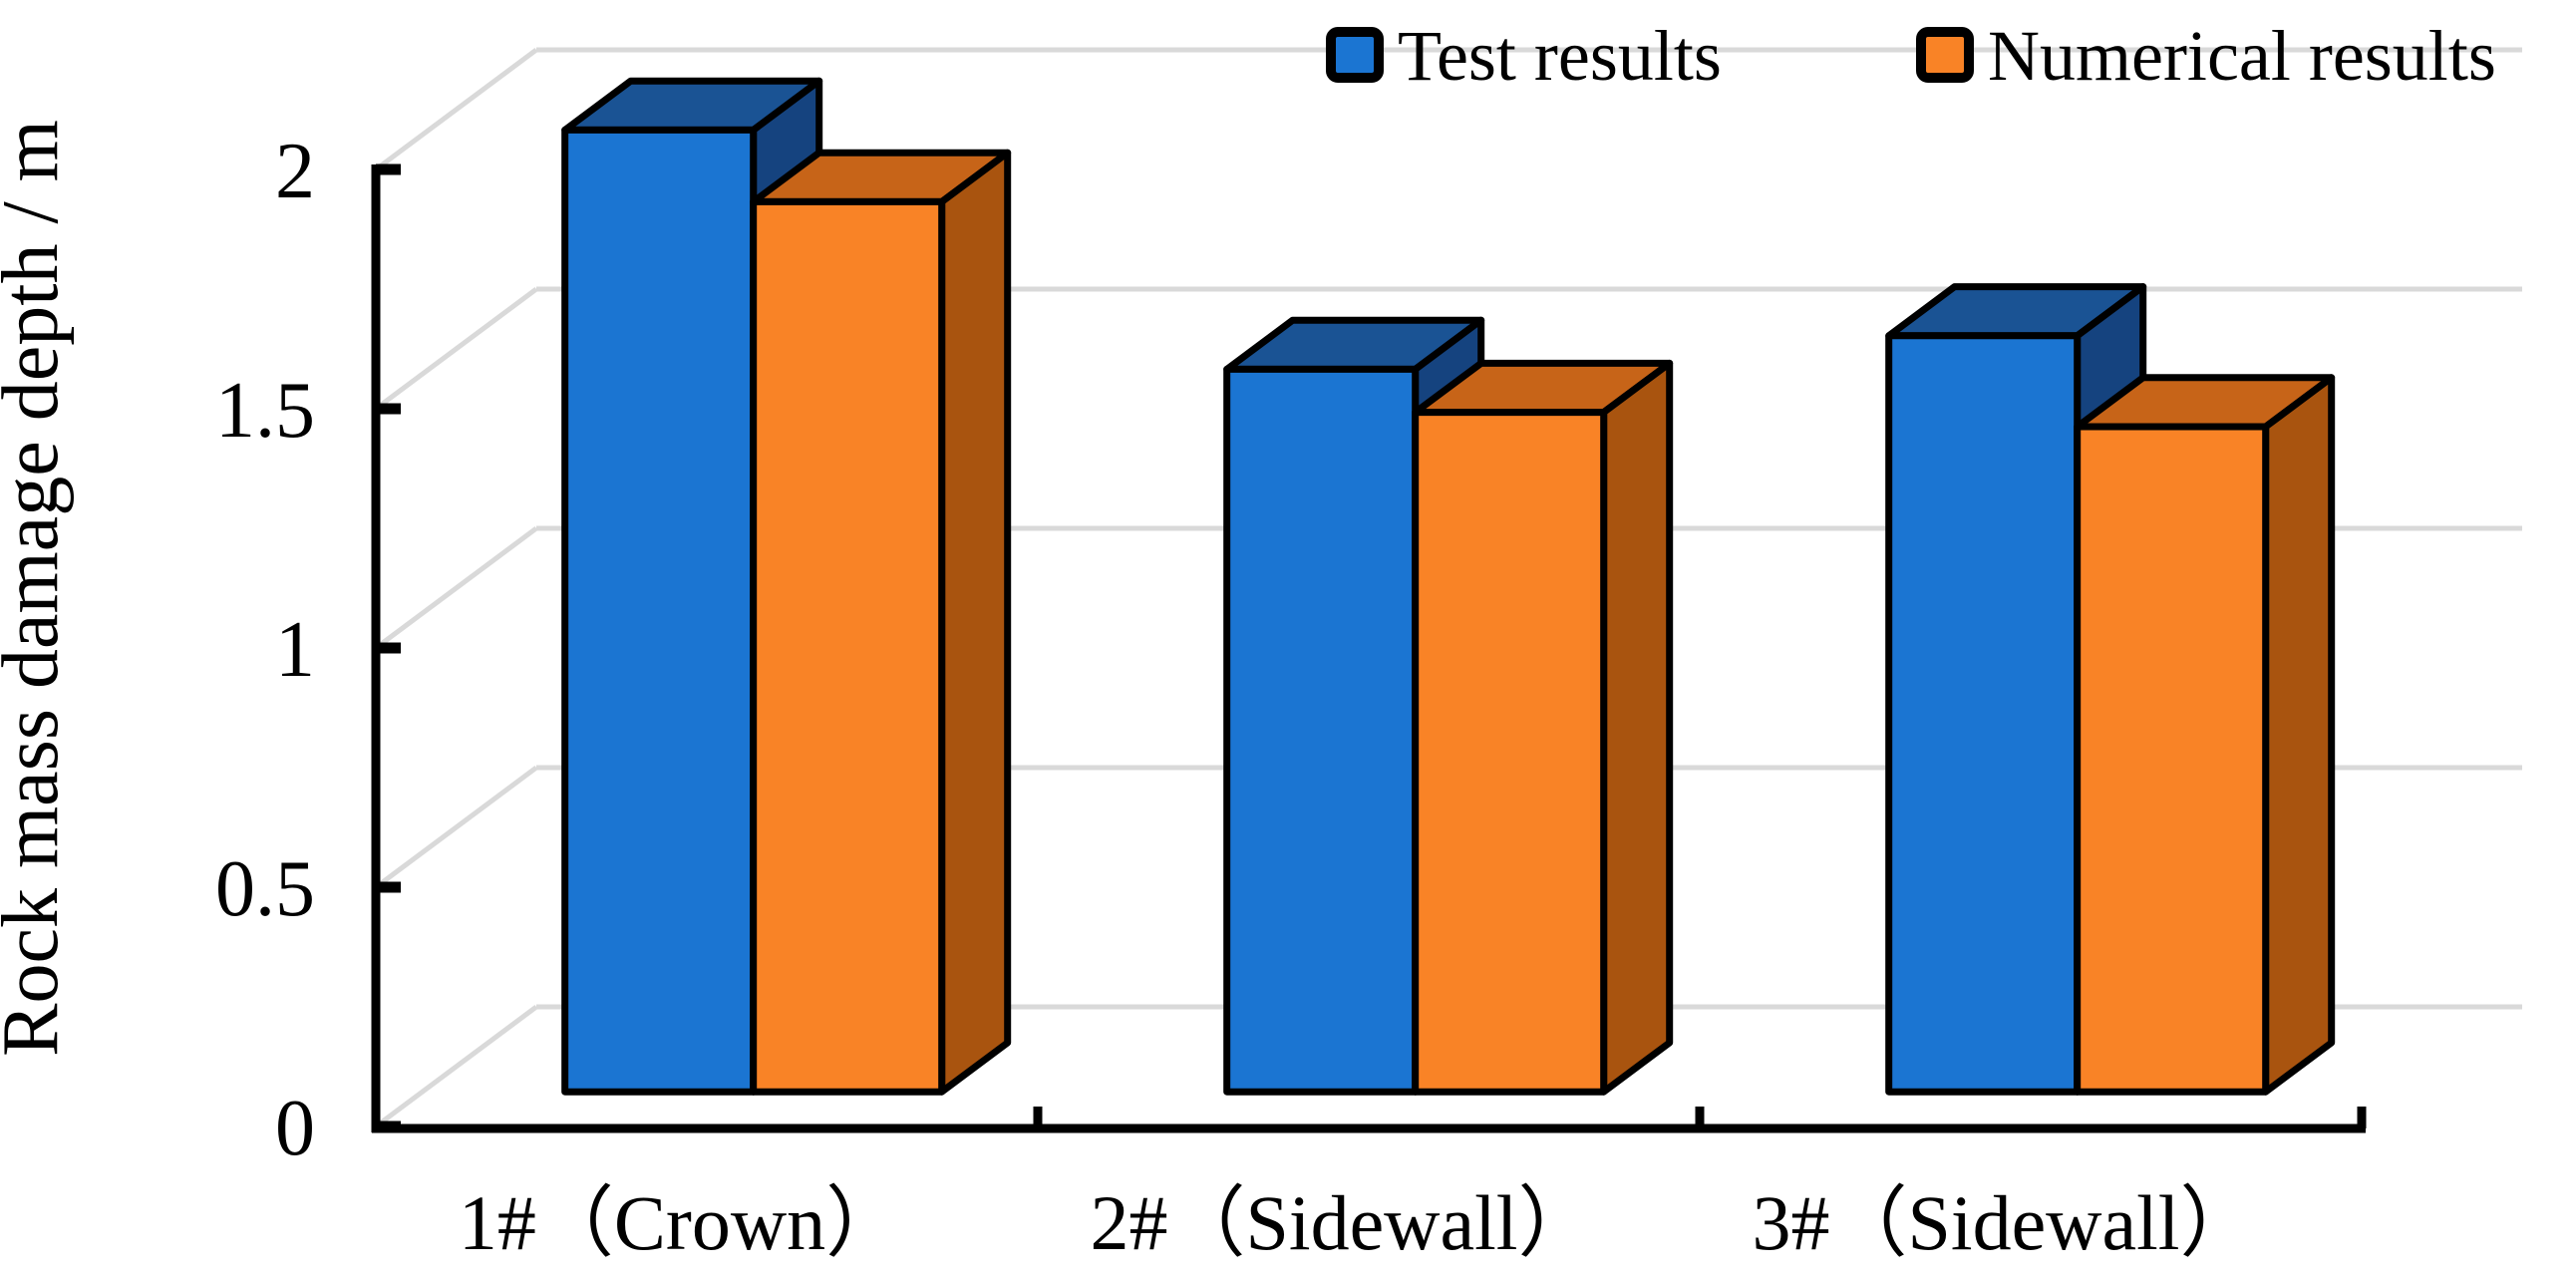  What do you see at coordinates (265, 889) in the screenshot?
I see `y-tick-label: 0.5` at bounding box center [265, 889].